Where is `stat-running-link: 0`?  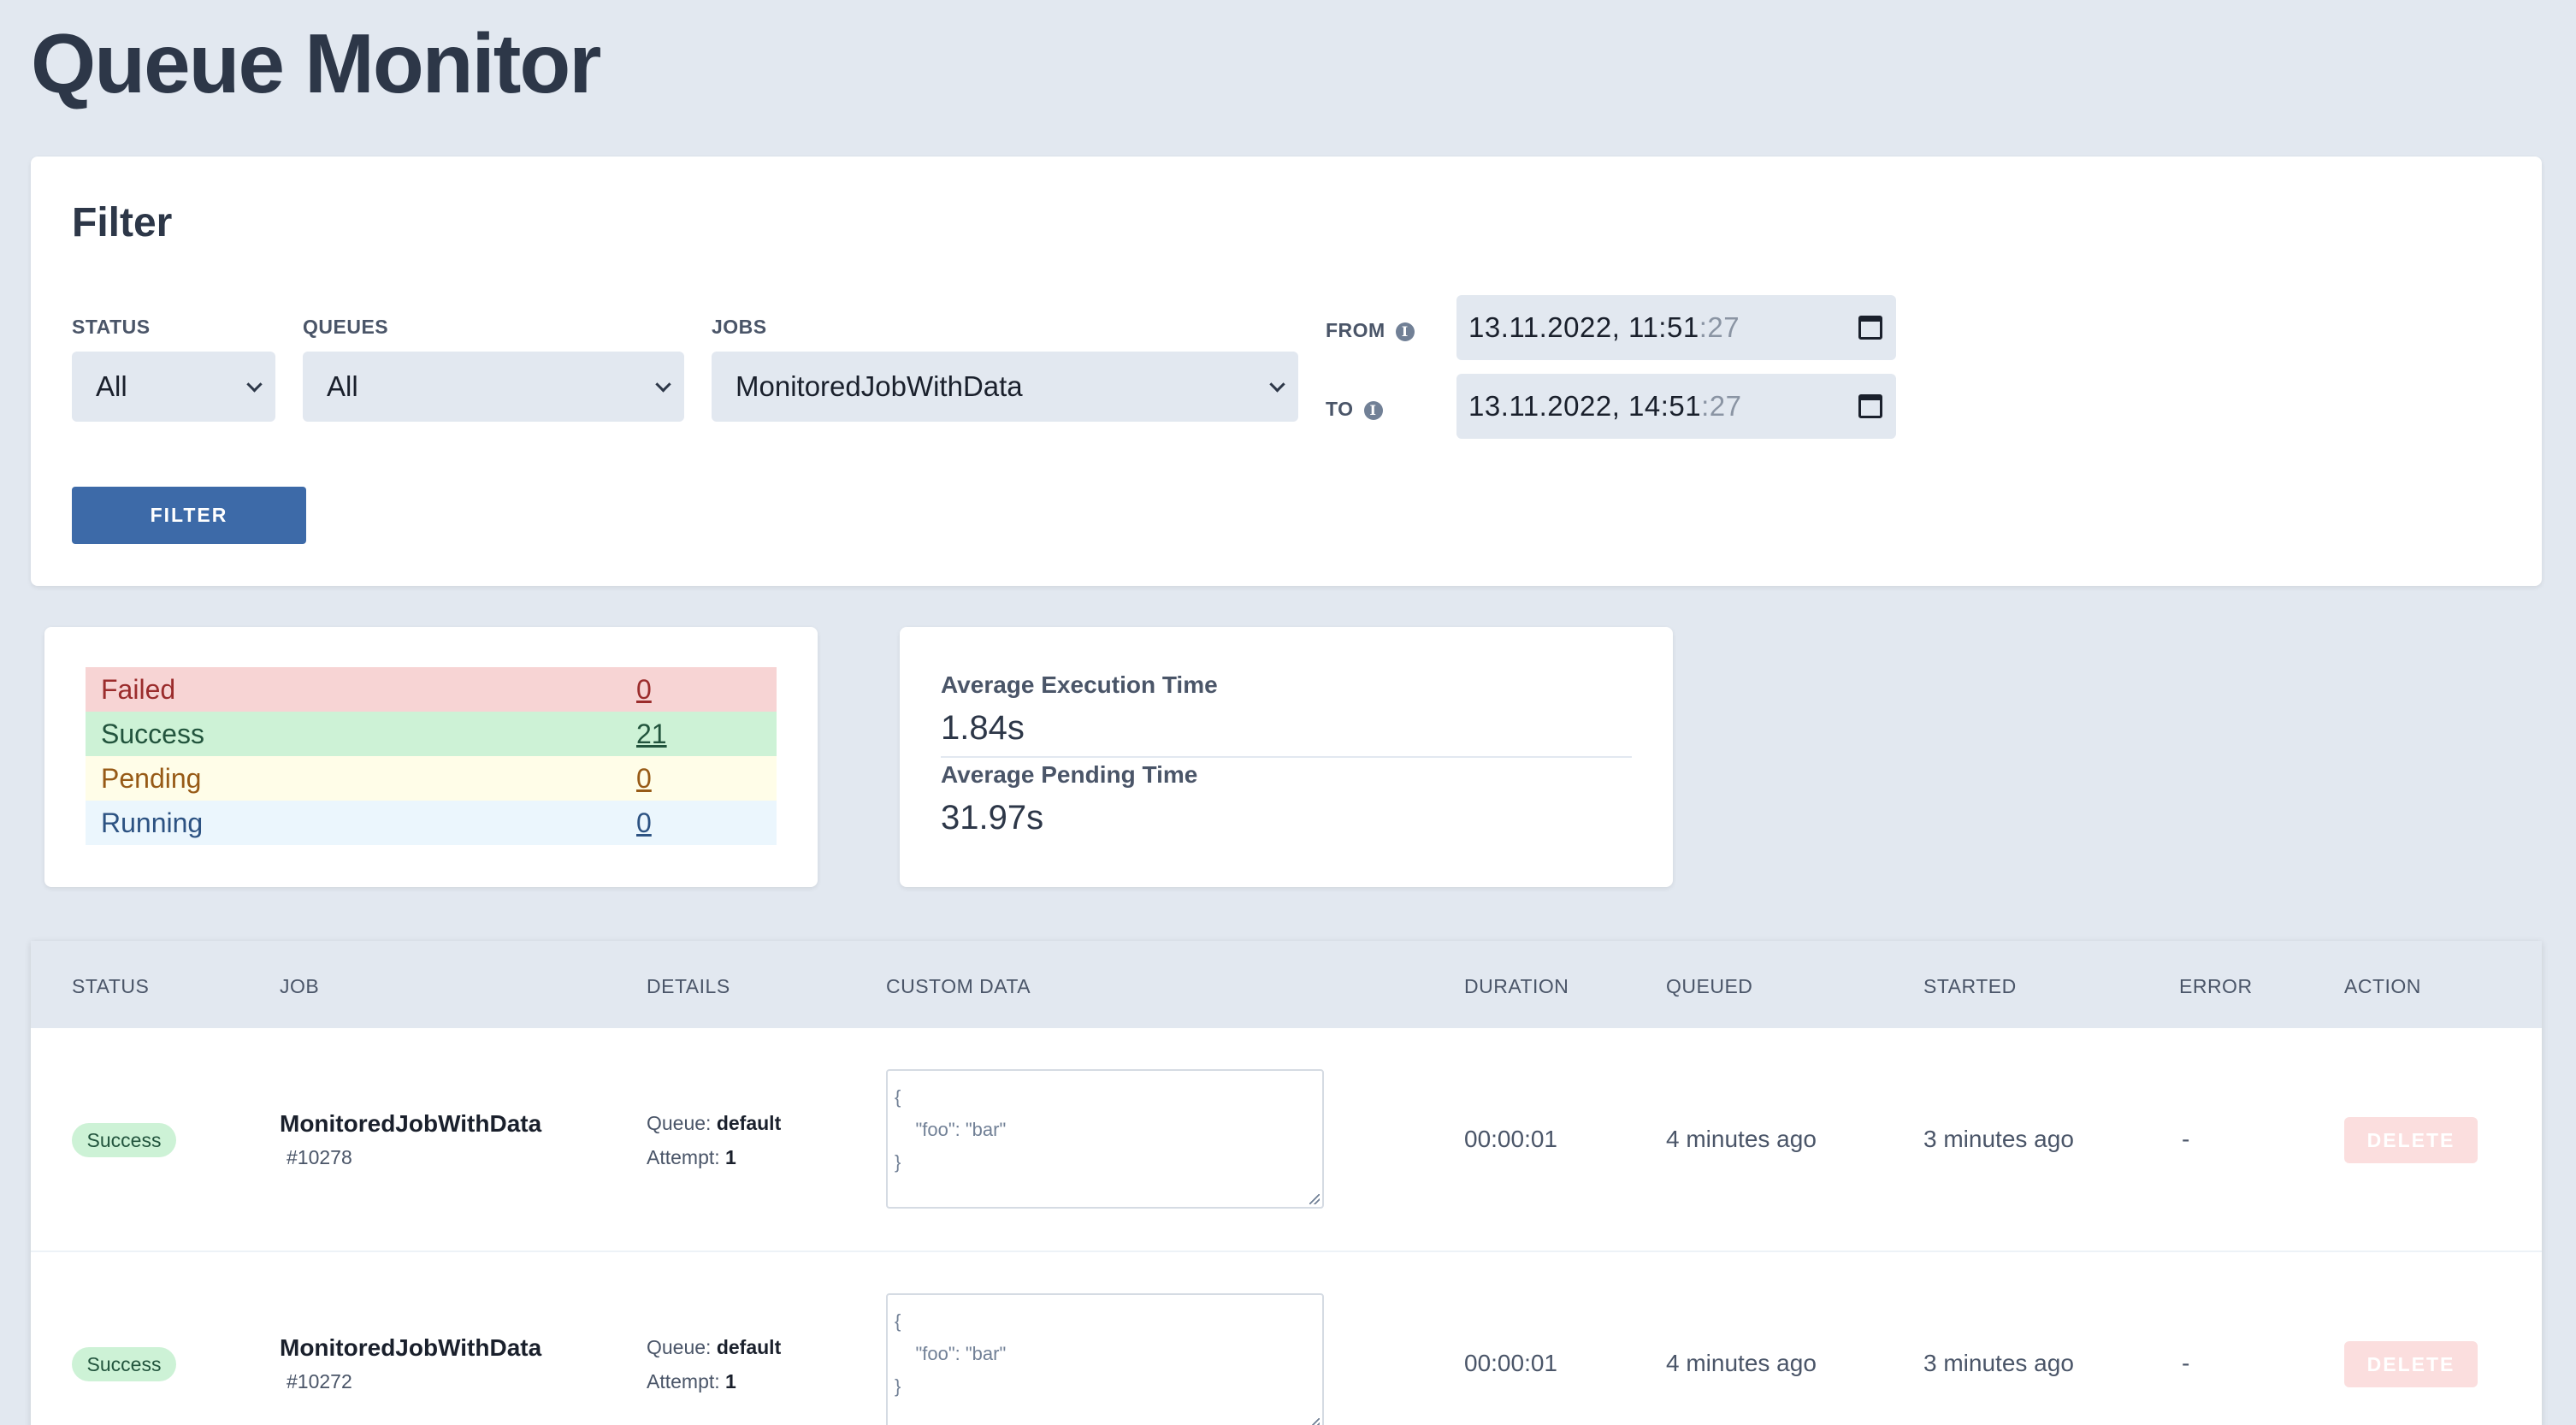 stat-running-link: 0 is located at coordinates (644, 823).